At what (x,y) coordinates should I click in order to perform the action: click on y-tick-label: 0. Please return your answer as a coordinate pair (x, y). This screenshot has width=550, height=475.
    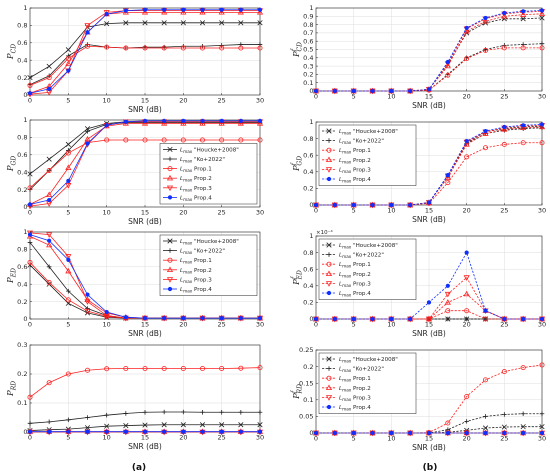
    Looking at the image, I should click on (25, 207).